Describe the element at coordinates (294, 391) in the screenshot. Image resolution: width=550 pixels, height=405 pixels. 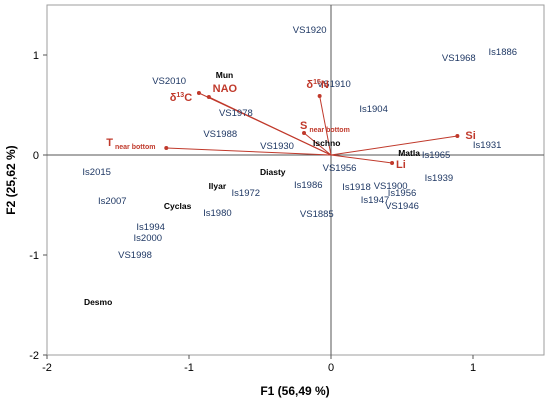
I see `x-axis-title: F1 (56,49 %)` at that location.